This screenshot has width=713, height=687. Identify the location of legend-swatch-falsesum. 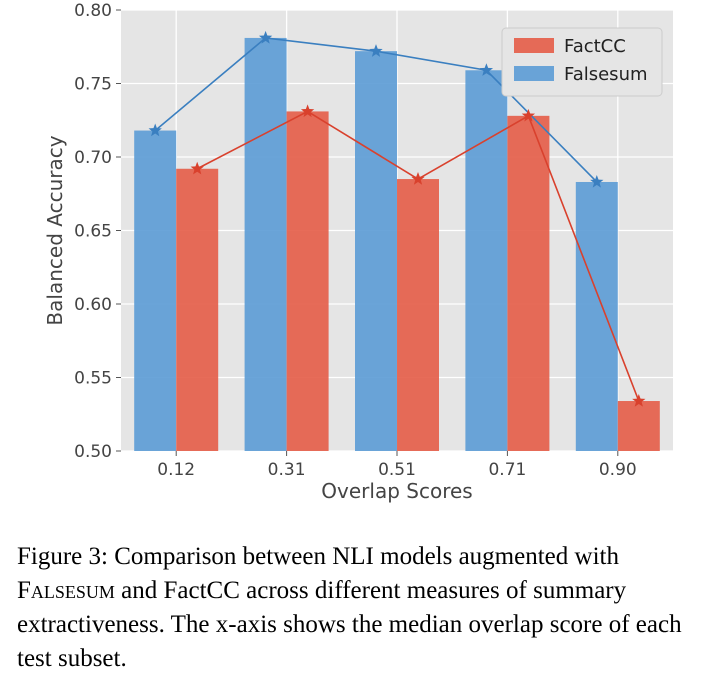
(534, 73).